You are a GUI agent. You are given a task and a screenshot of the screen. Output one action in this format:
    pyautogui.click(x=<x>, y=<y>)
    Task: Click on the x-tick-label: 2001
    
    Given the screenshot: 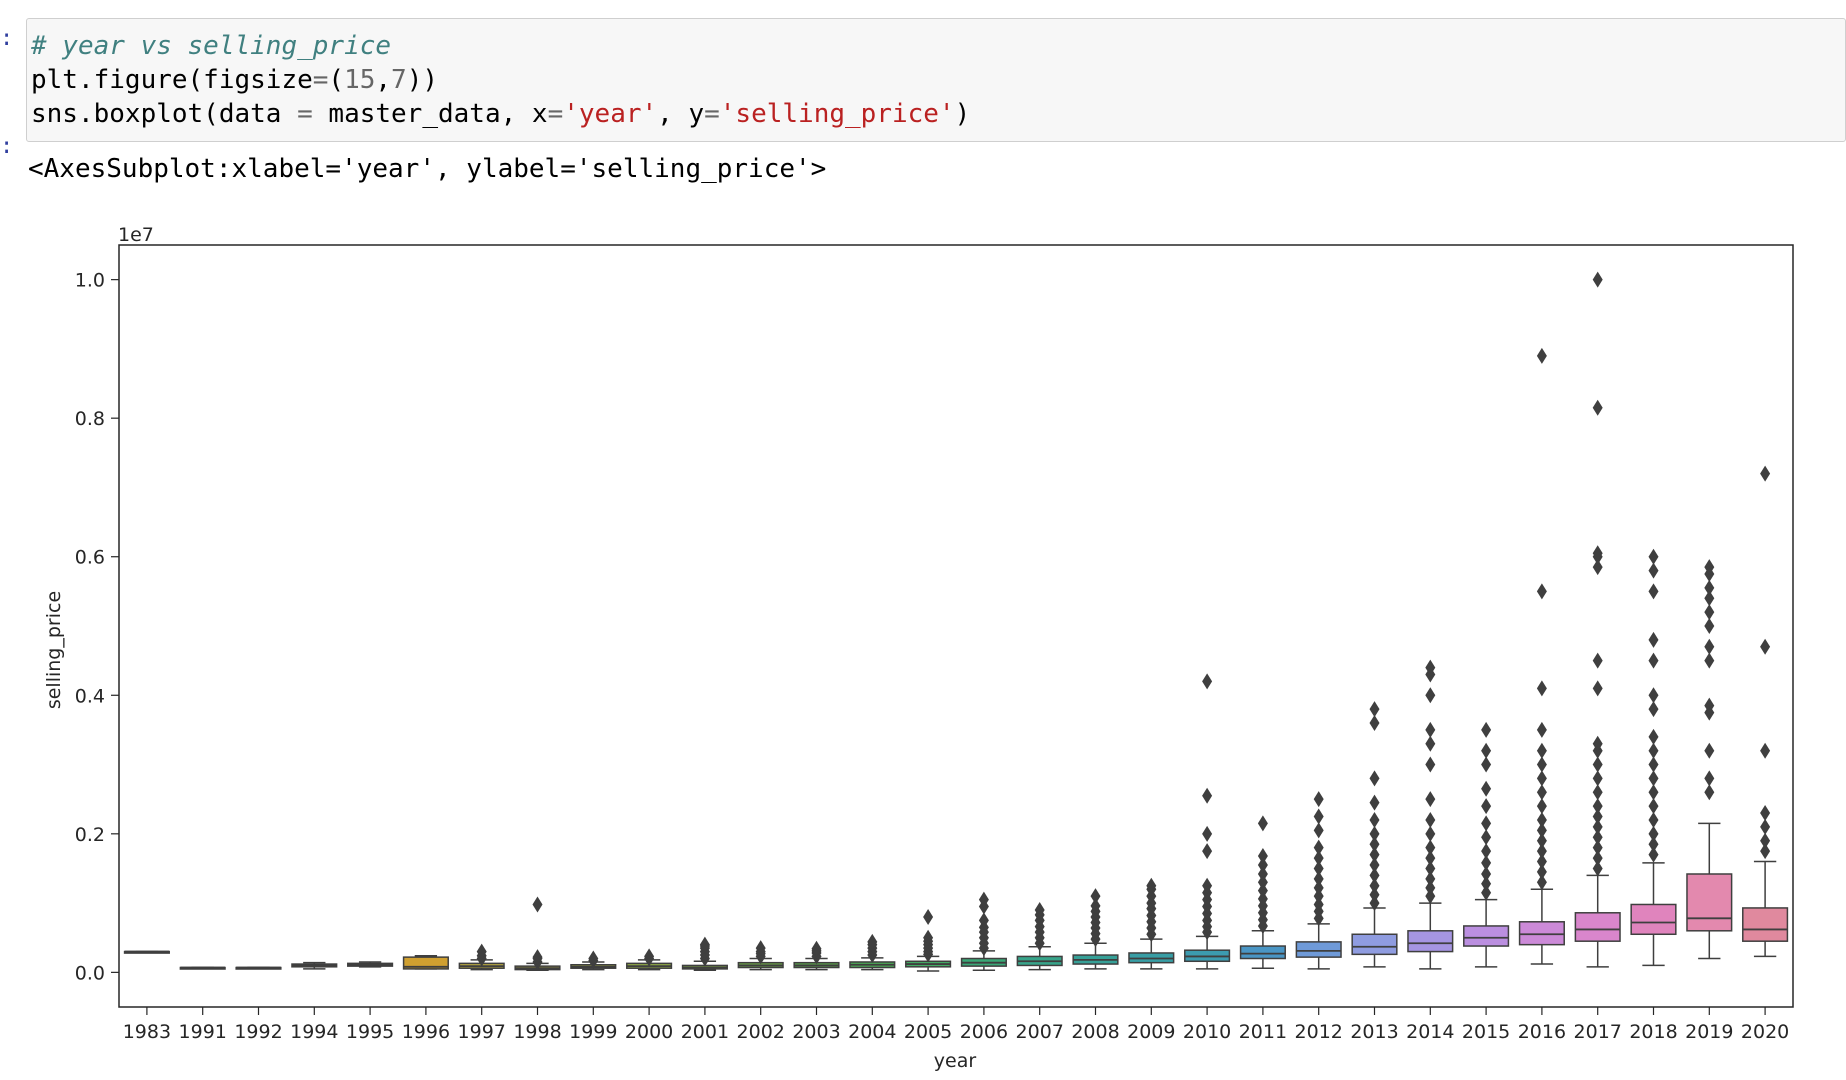 What is the action you would take?
    pyautogui.click(x=705, y=1032)
    